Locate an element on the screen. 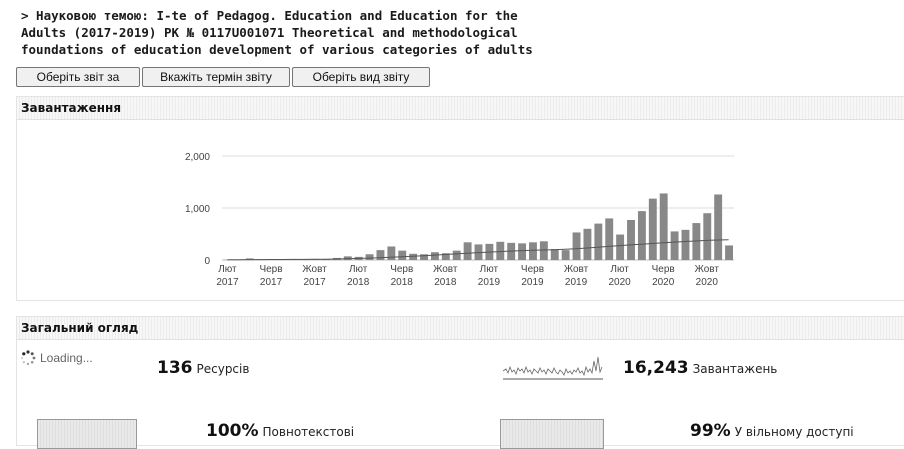 Image resolution: width=904 pixels, height=449 pixels. spinner-icon is located at coordinates (28, 358).